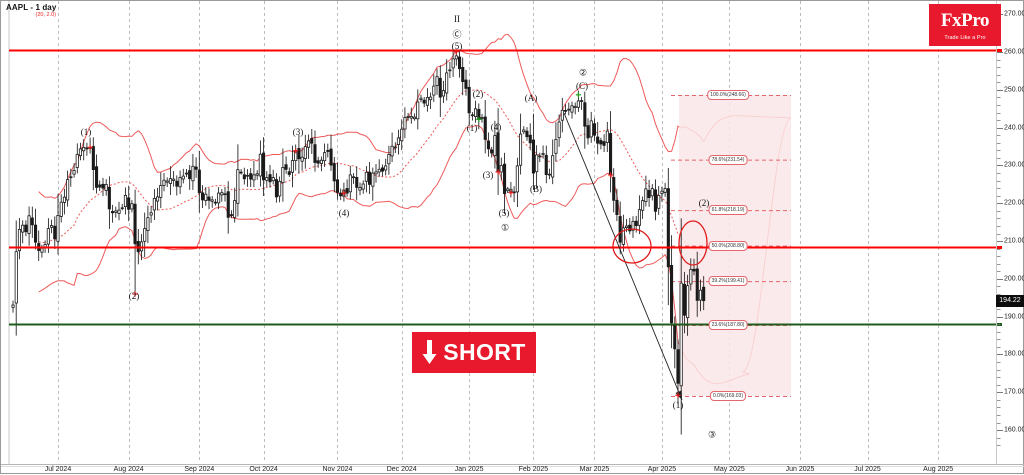 The image size is (1024, 475). I want to click on fib-level-label: 61.8%(218.19), so click(728, 210).